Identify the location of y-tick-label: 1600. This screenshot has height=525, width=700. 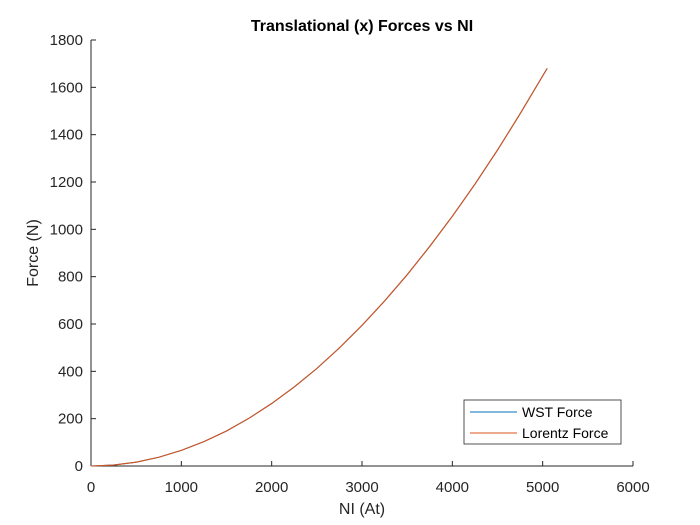
(66, 87).